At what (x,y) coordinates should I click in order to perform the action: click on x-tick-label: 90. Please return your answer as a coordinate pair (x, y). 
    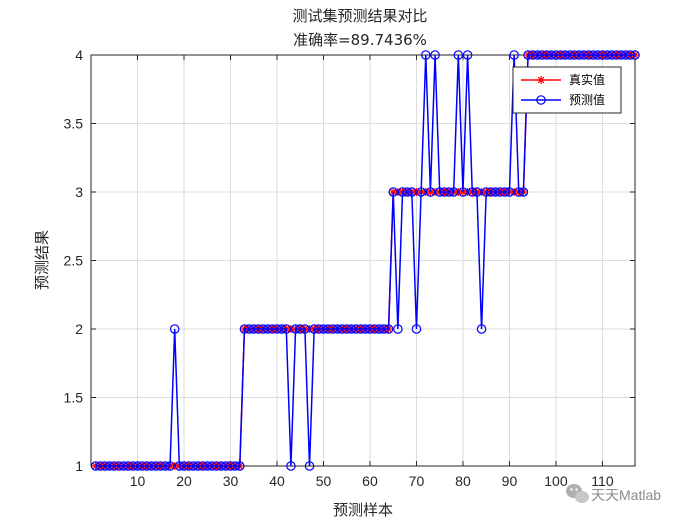
    Looking at the image, I should click on (510, 481).